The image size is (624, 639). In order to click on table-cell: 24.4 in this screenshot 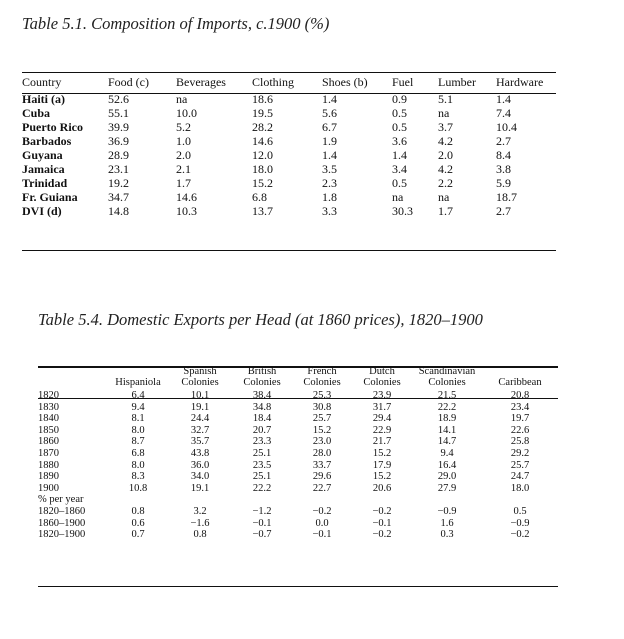, I will do `click(200, 419)`.